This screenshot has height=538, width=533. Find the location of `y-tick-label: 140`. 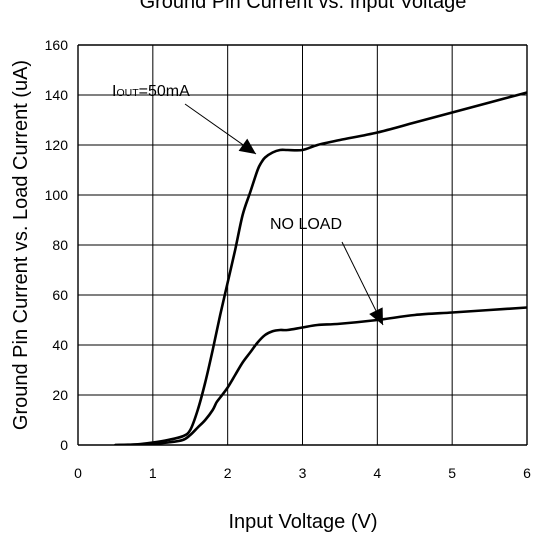

y-tick-label: 140 is located at coordinates (57, 95).